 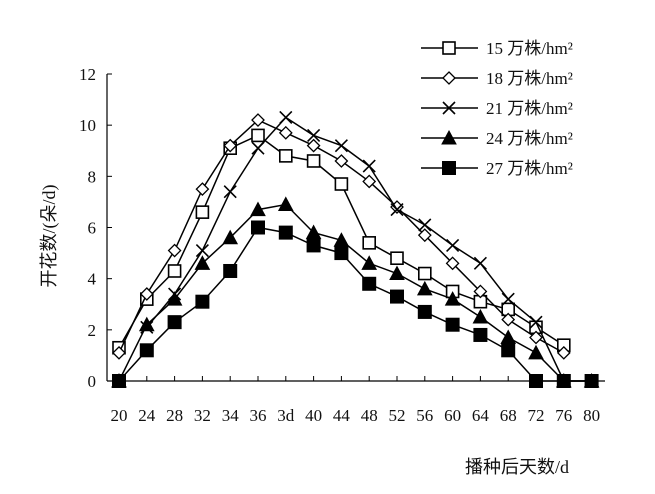 I want to click on x-tick-label: 40, so click(x=313, y=415).